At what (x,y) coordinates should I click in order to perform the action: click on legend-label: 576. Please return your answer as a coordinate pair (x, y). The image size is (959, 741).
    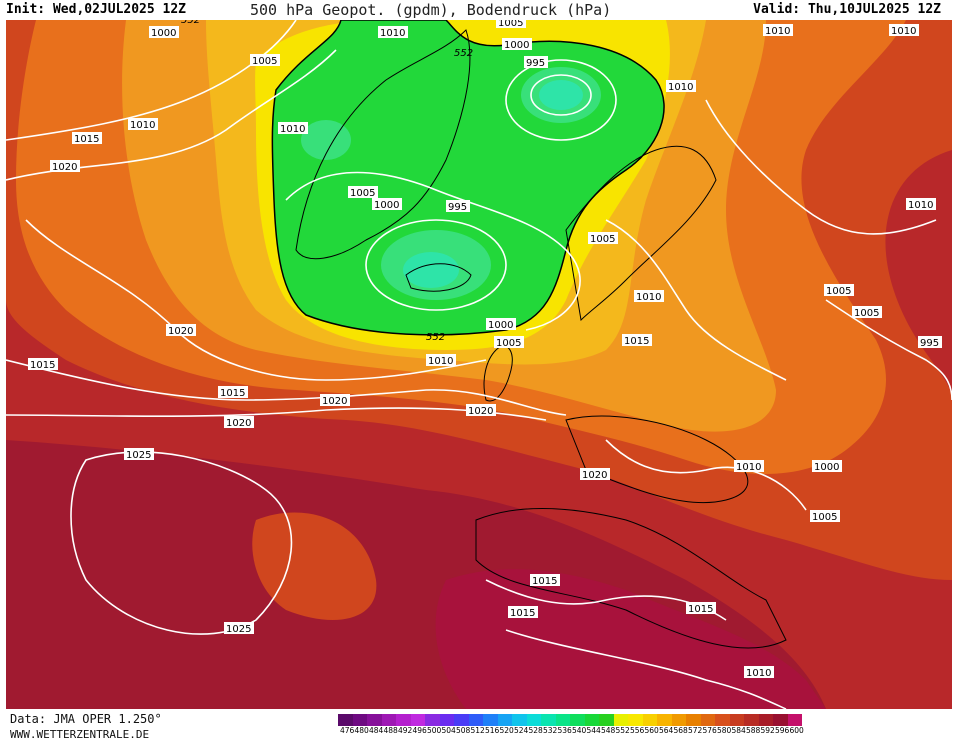
    Looking at the image, I should click on (709, 730).